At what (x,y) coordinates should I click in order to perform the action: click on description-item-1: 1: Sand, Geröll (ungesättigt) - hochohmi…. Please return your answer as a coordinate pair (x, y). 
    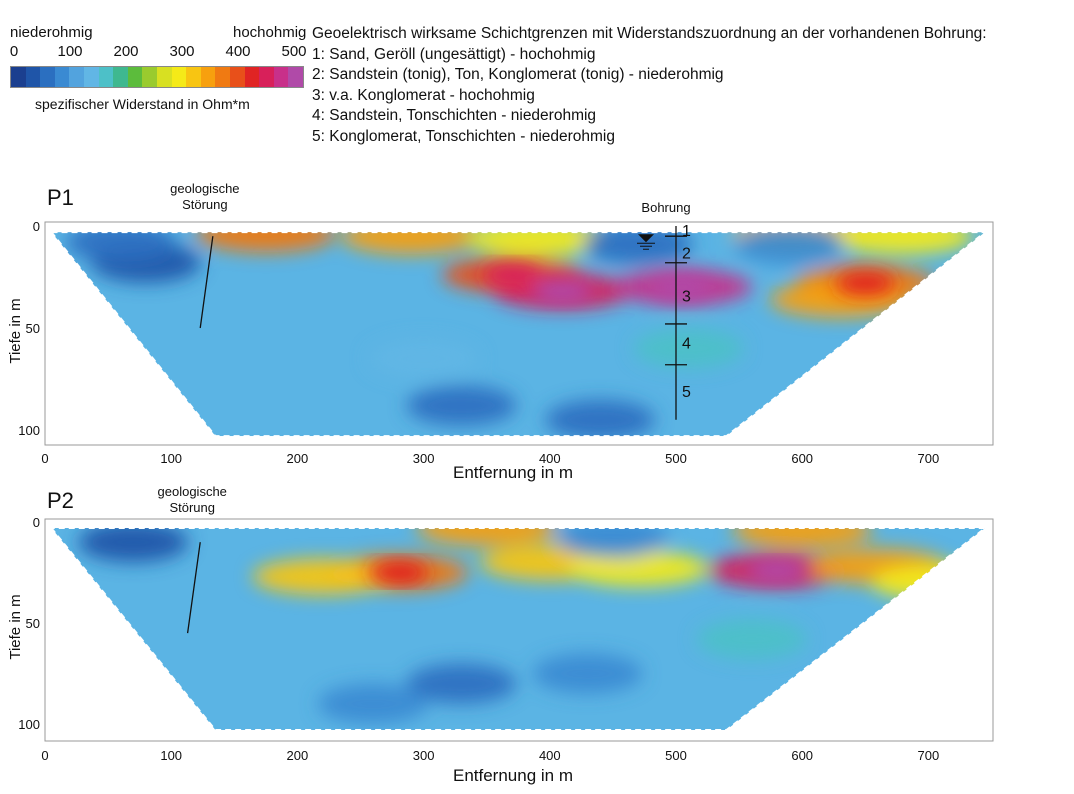
    Looking at the image, I should click on (454, 54).